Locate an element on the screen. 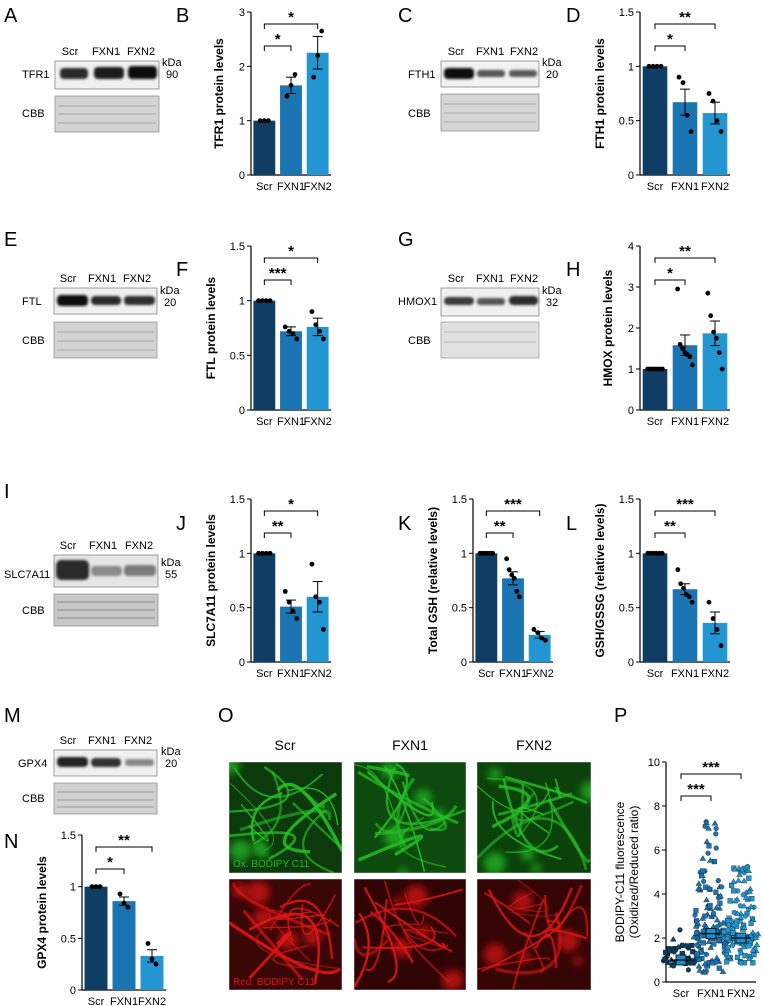 Image resolution: width=764 pixels, height=1006 pixels. y-tick-label: 4 is located at coordinates (631, 247).